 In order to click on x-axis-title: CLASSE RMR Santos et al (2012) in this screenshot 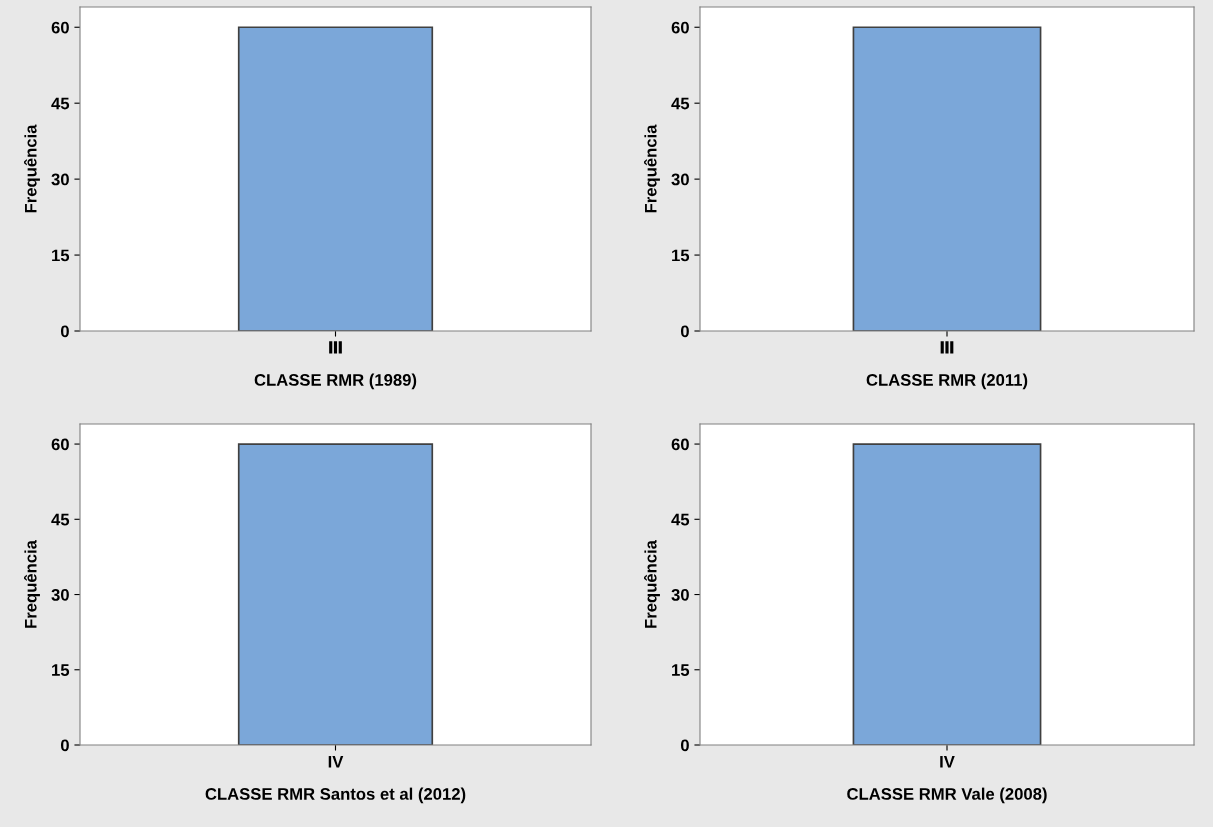, I will do `click(335, 795)`.